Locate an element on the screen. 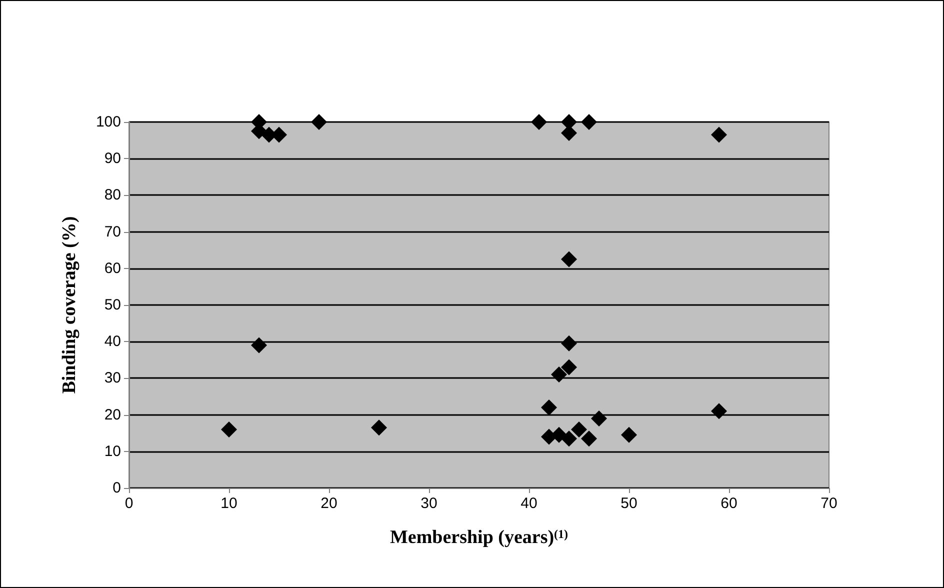 The height and width of the screenshot is (588, 944). y-tick-label: 30 is located at coordinates (112, 378).